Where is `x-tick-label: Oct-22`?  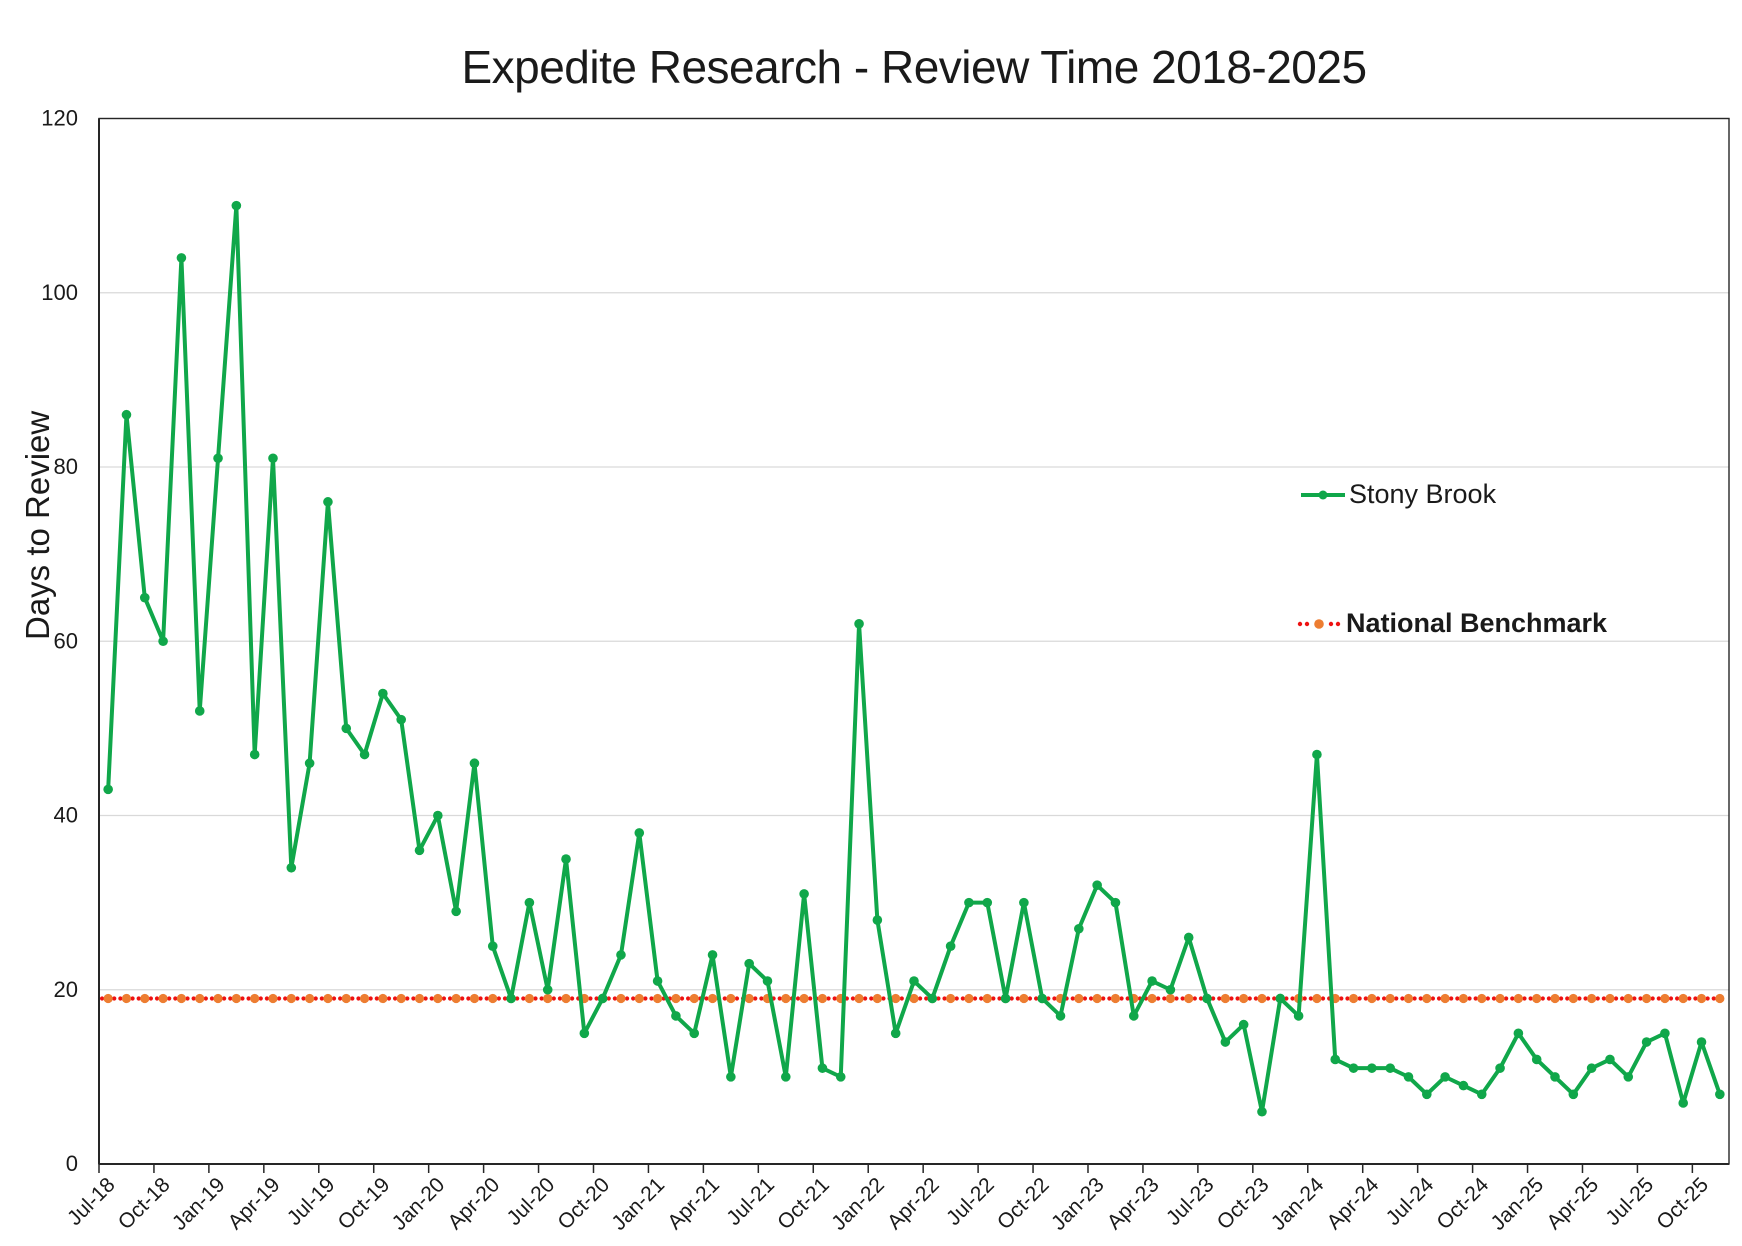 x-tick-label: Oct-22 is located at coordinates (1023, 1203).